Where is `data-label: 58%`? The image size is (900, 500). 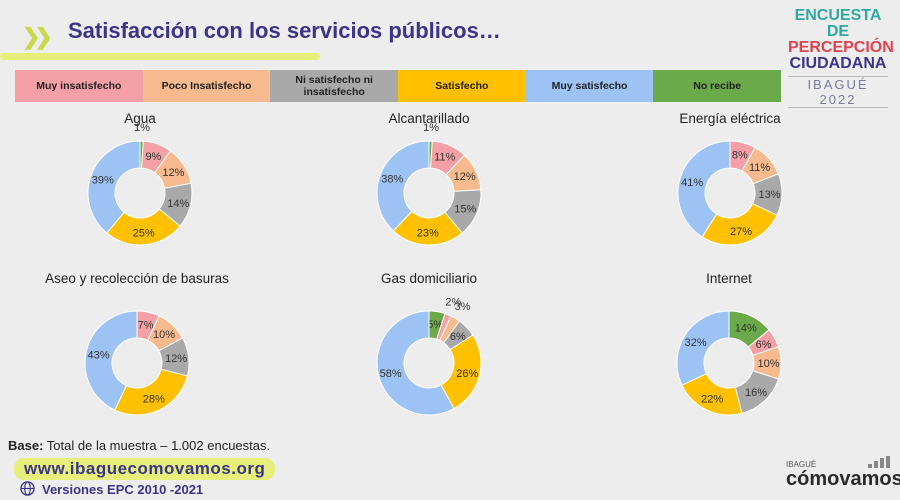 data-label: 58% is located at coordinates (391, 374).